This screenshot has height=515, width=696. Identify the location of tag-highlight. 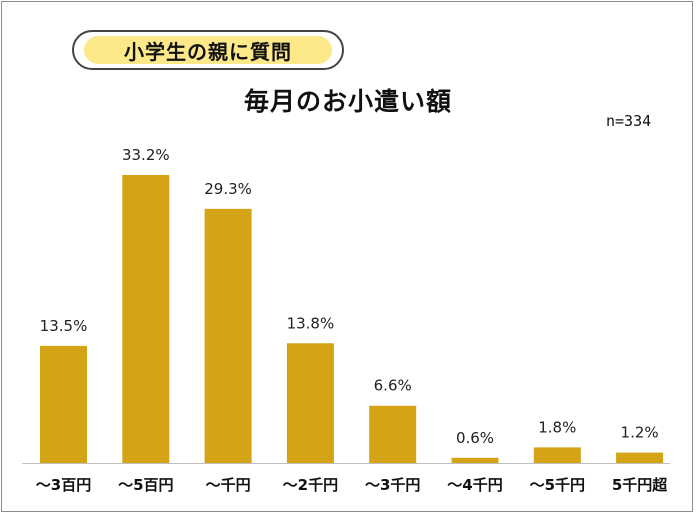
(208, 50).